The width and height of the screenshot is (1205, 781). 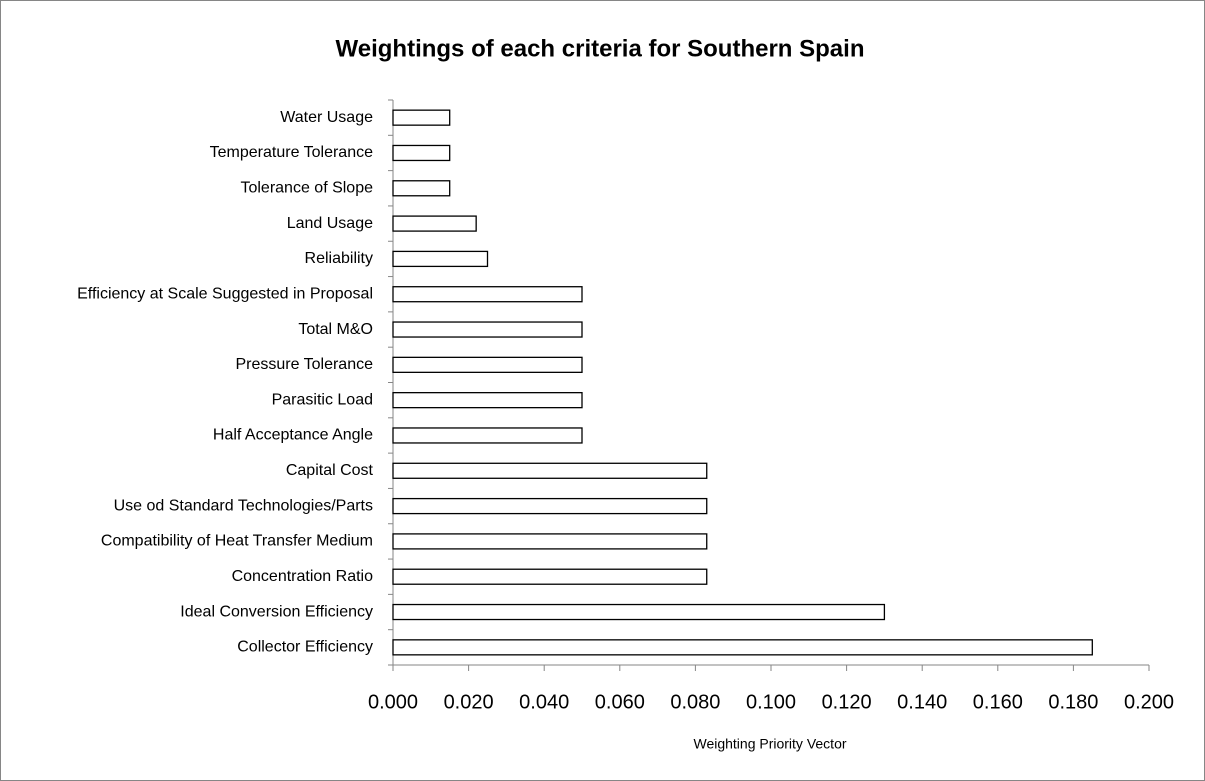 I want to click on y-tick-label: Pressure Tolerance, so click(x=304, y=364).